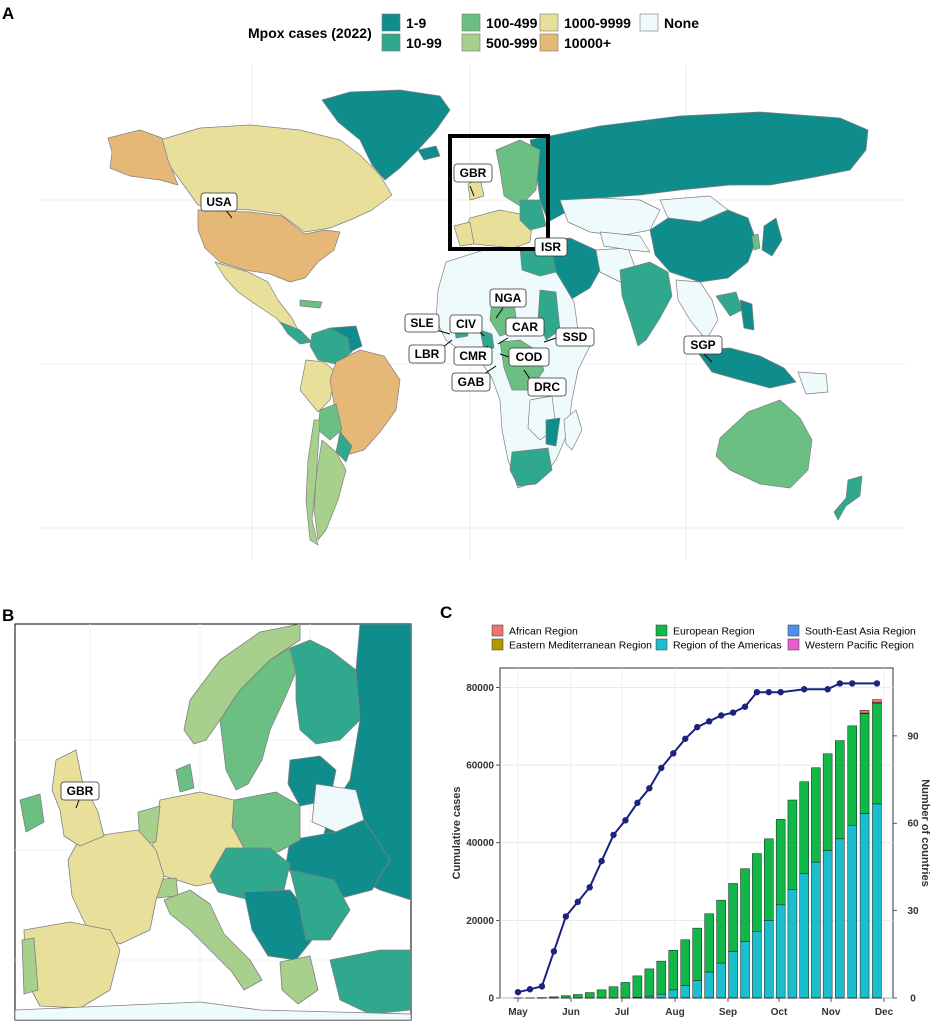 The height and width of the screenshot is (1024, 930). What do you see at coordinates (512, 23) in the screenshot?
I see `legend-label-2: 100-499` at bounding box center [512, 23].